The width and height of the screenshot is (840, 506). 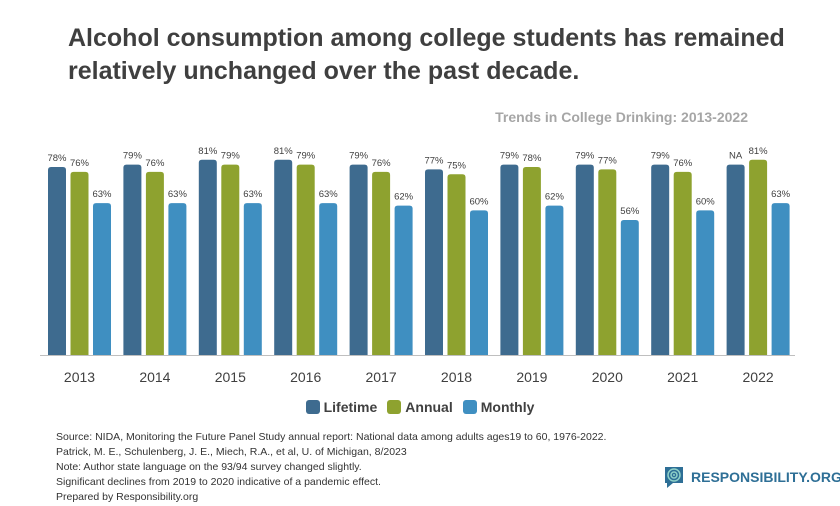 I want to click on data-label: 56%, so click(x=630, y=211).